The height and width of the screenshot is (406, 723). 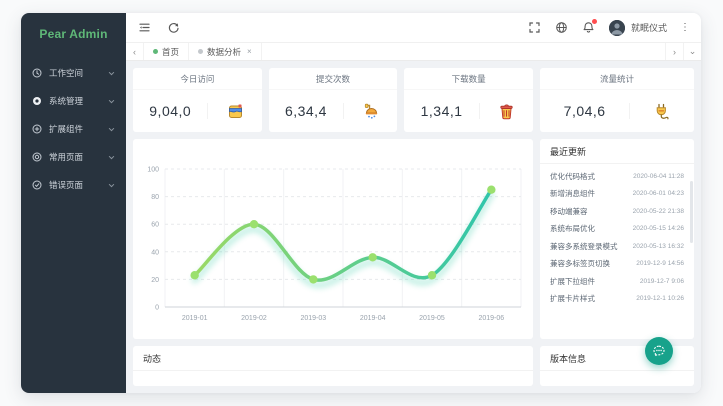 What do you see at coordinates (572, 298) in the screenshot?
I see `update-name: 扩展卡片样式` at bounding box center [572, 298].